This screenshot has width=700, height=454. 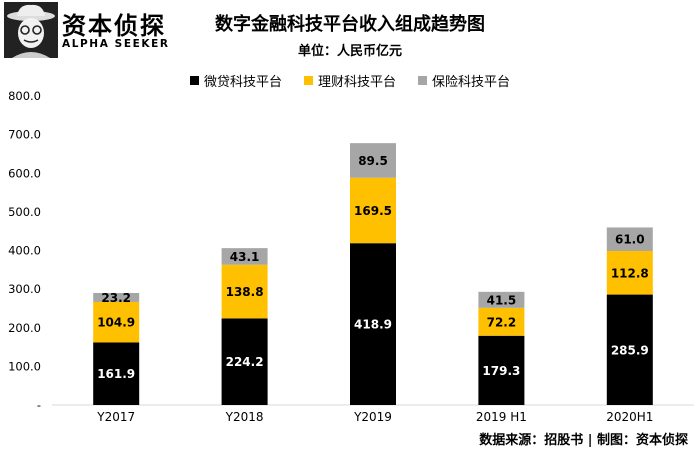 What do you see at coordinates (629, 417) in the screenshot?
I see `x-tick-label: 2020H1` at bounding box center [629, 417].